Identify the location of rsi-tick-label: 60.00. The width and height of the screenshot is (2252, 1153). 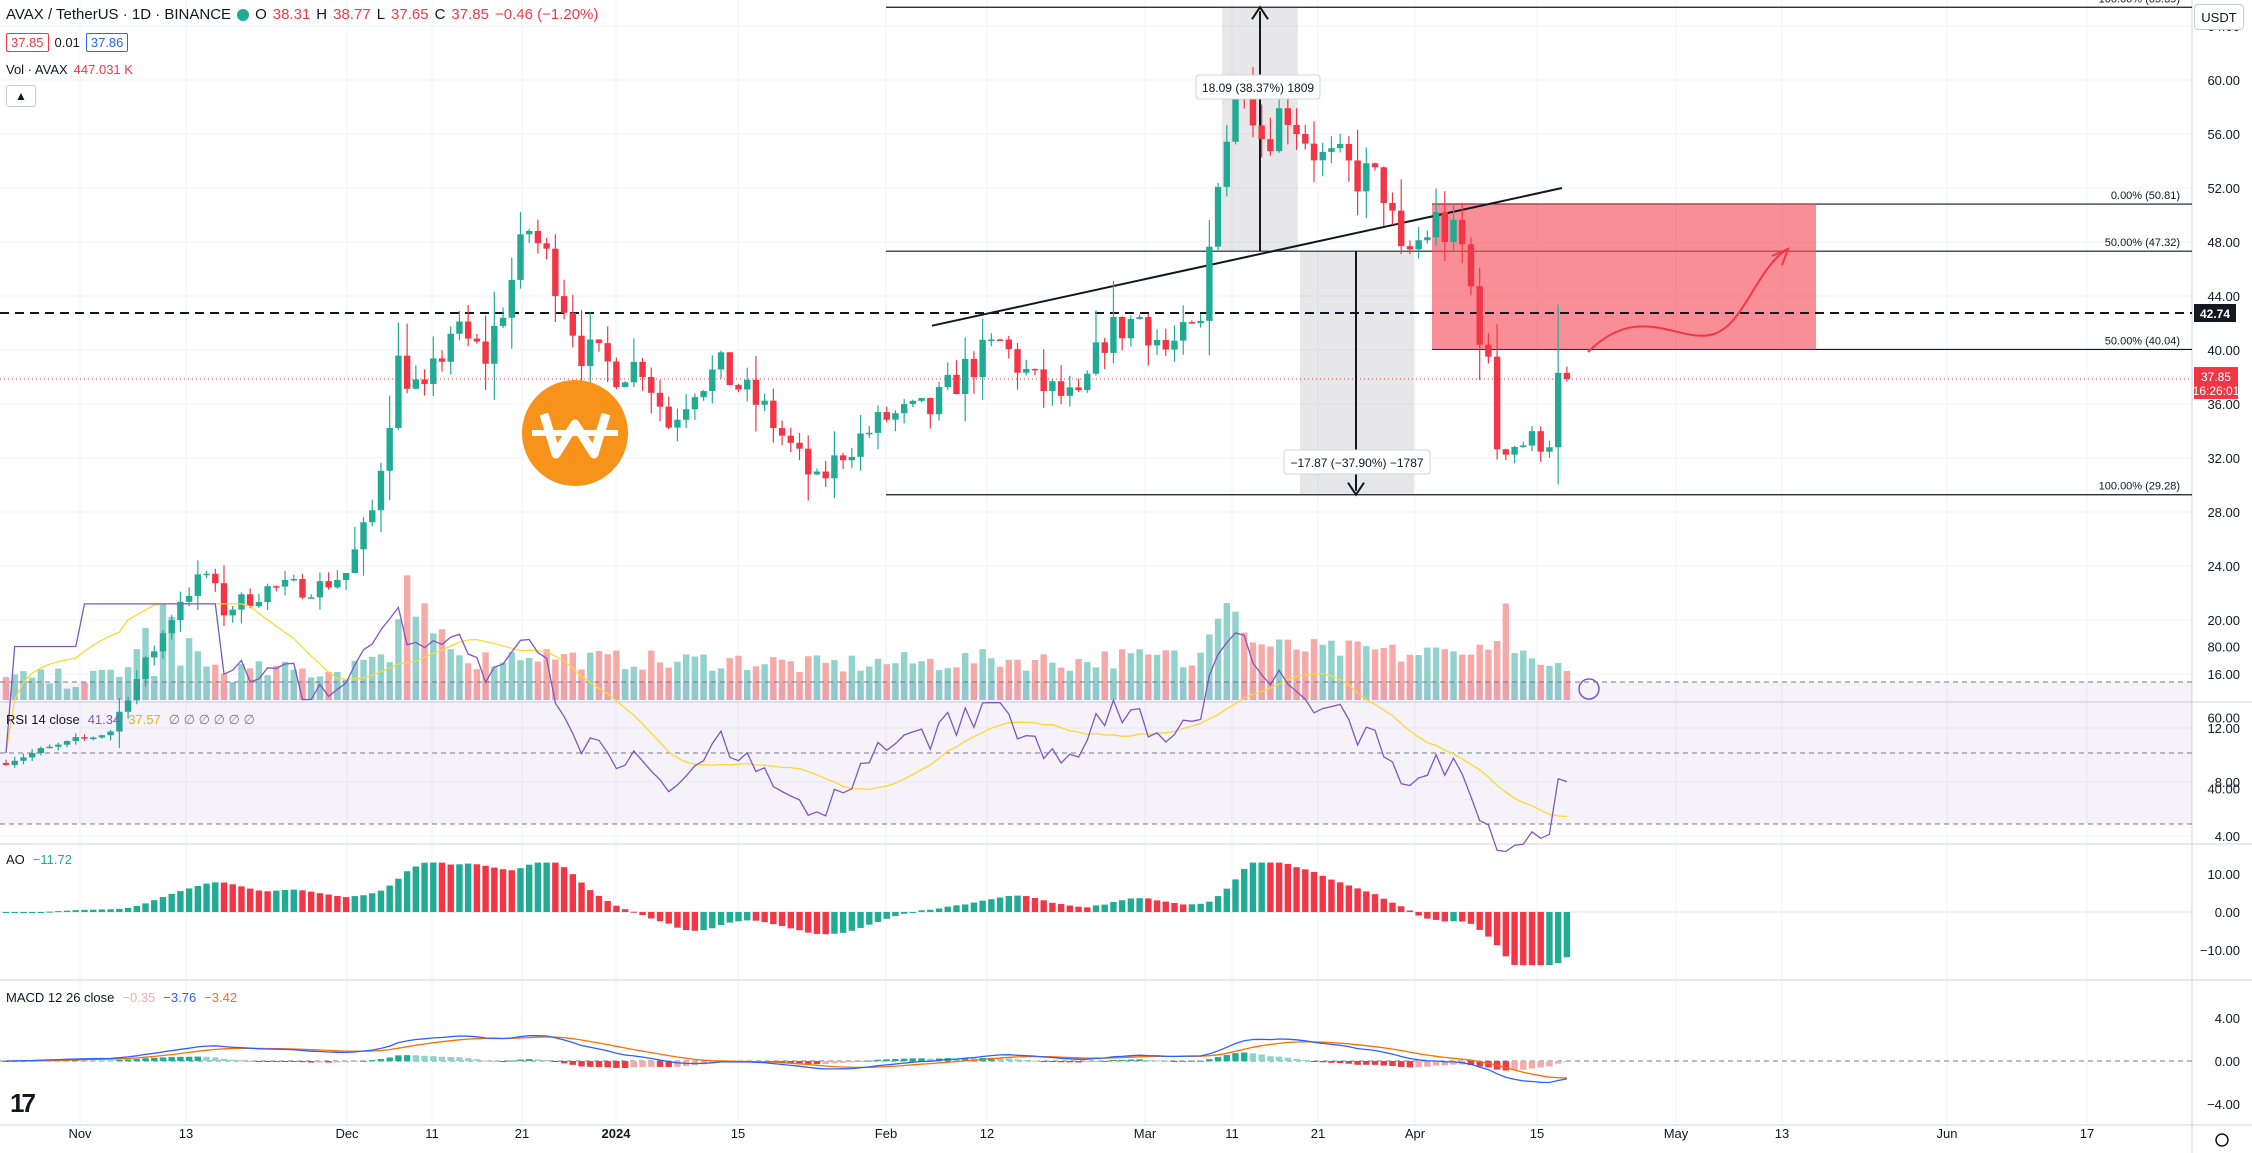
(2223, 718).